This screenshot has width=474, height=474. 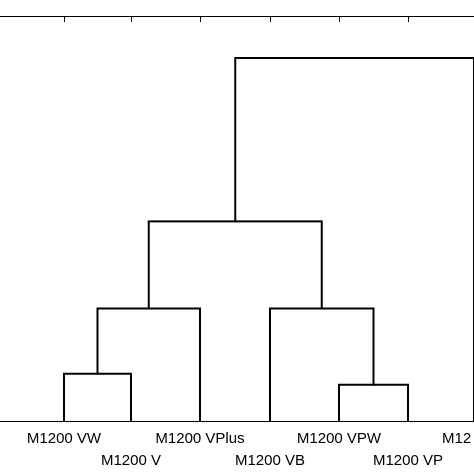 What do you see at coordinates (322, 364) in the screenshot?
I see `link-vb-vpw` at bounding box center [322, 364].